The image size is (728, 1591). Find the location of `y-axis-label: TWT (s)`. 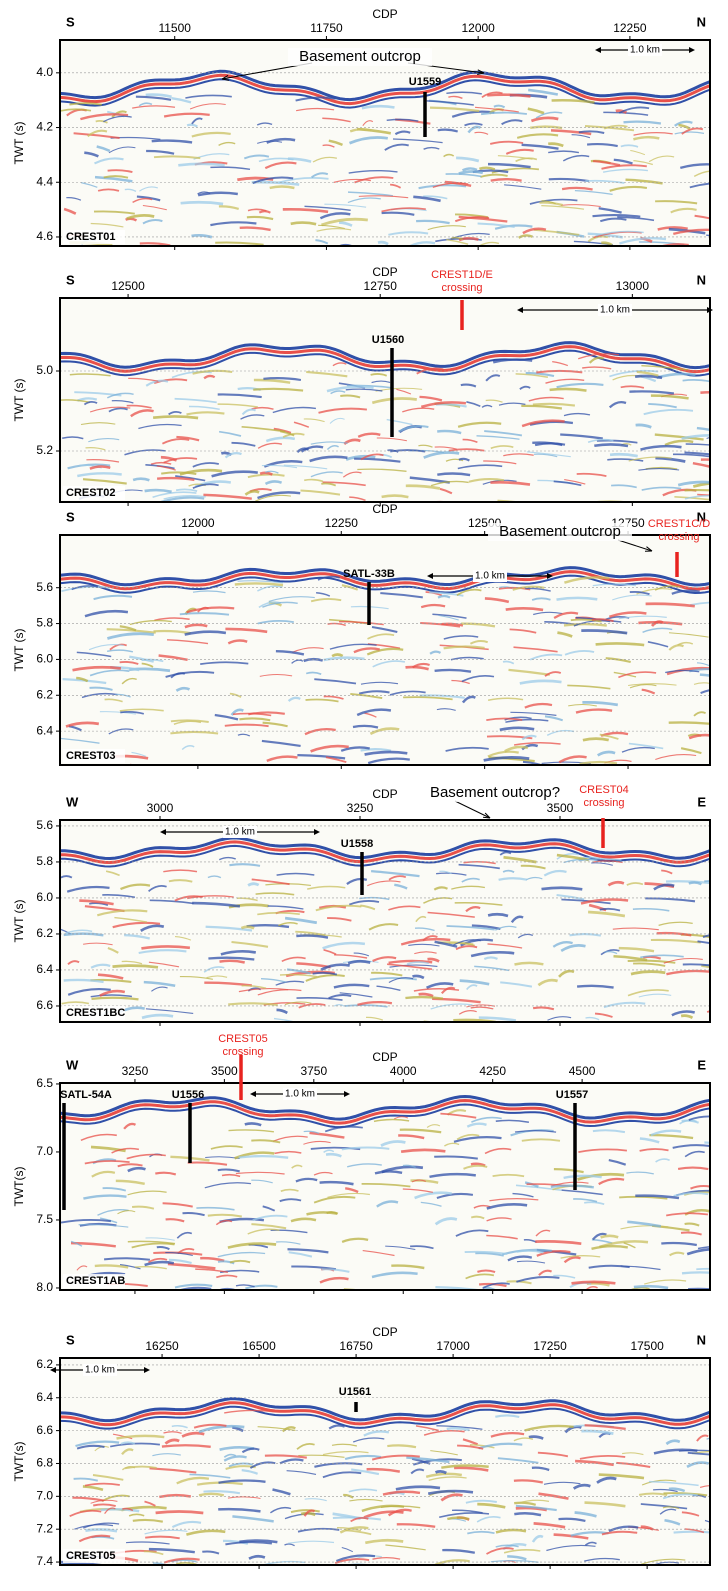

y-axis-label: TWT (s) is located at coordinates (19, 399).